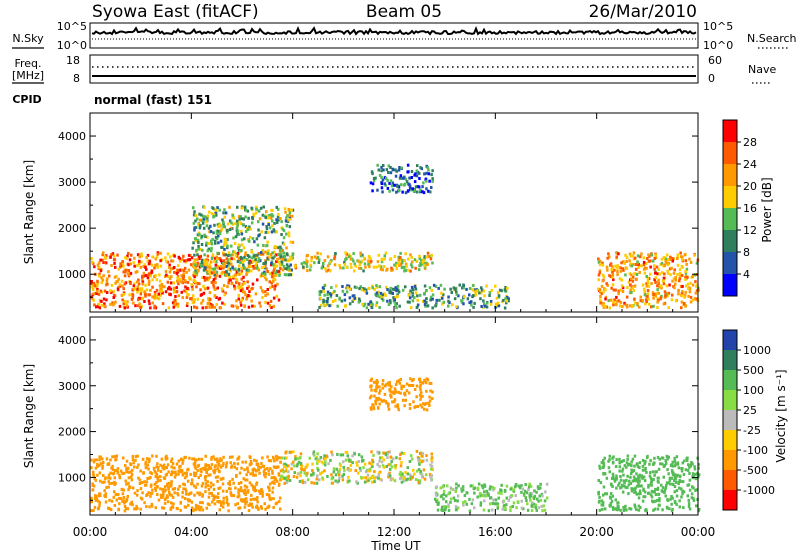 This screenshot has width=800, height=558. Describe the element at coordinates (649, 483) in the screenshot. I see `heat-region` at that location.